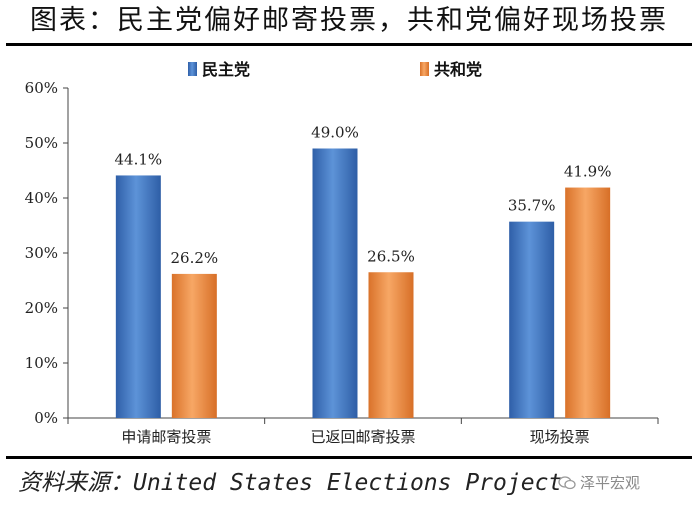 This screenshot has height=521, width=698. I want to click on x-tick-label: 已返回邮寄投票, so click(362, 437).